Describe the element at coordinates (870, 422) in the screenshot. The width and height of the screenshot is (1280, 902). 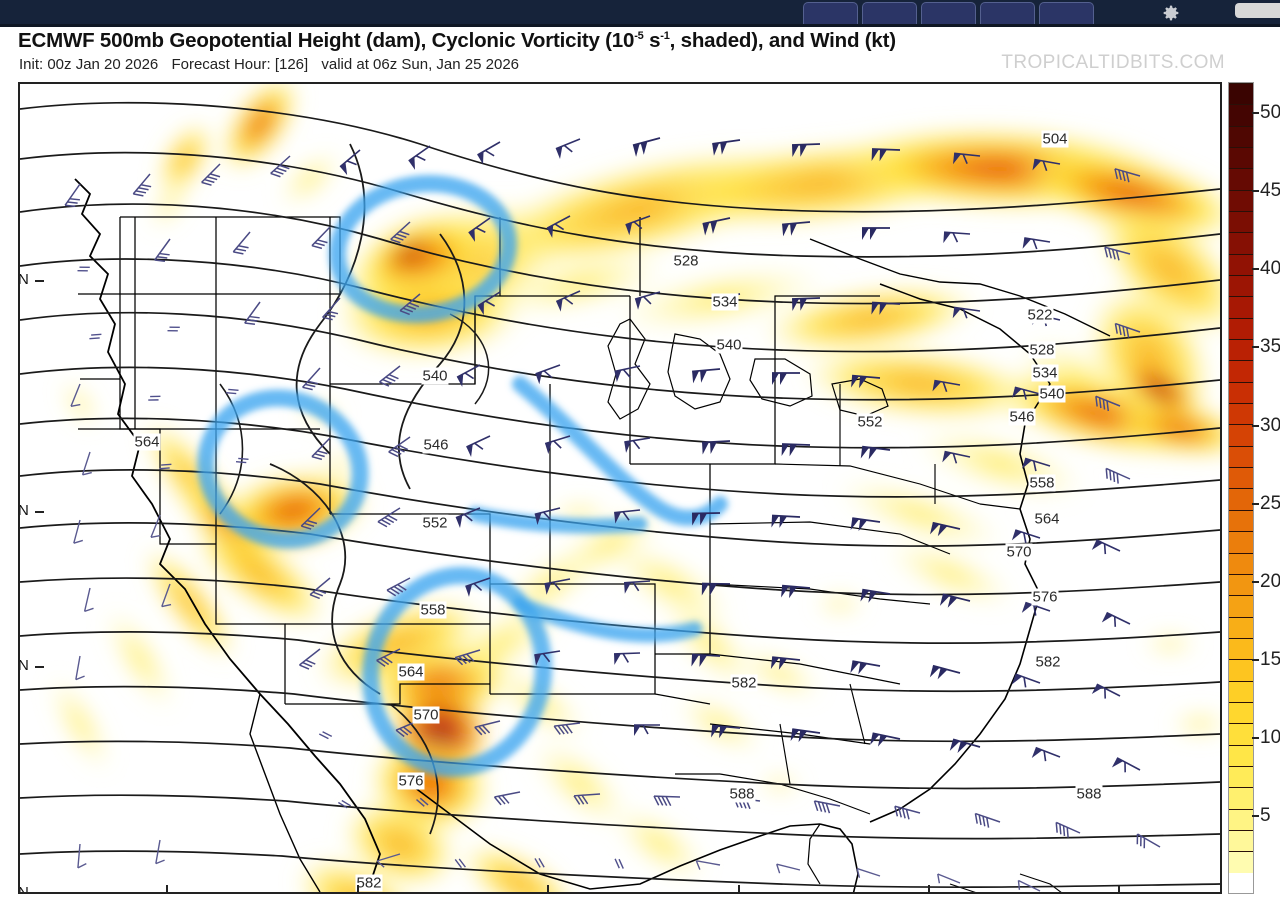
I see `contour-label-552-10: 552` at that location.